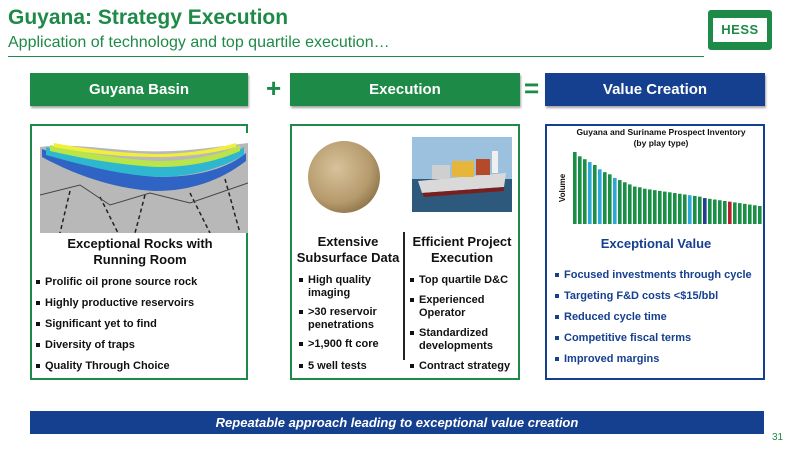 This screenshot has width=800, height=450. Describe the element at coordinates (138, 282) in the screenshot. I see `basin-bullet: Prolific oil prone source rock` at that location.